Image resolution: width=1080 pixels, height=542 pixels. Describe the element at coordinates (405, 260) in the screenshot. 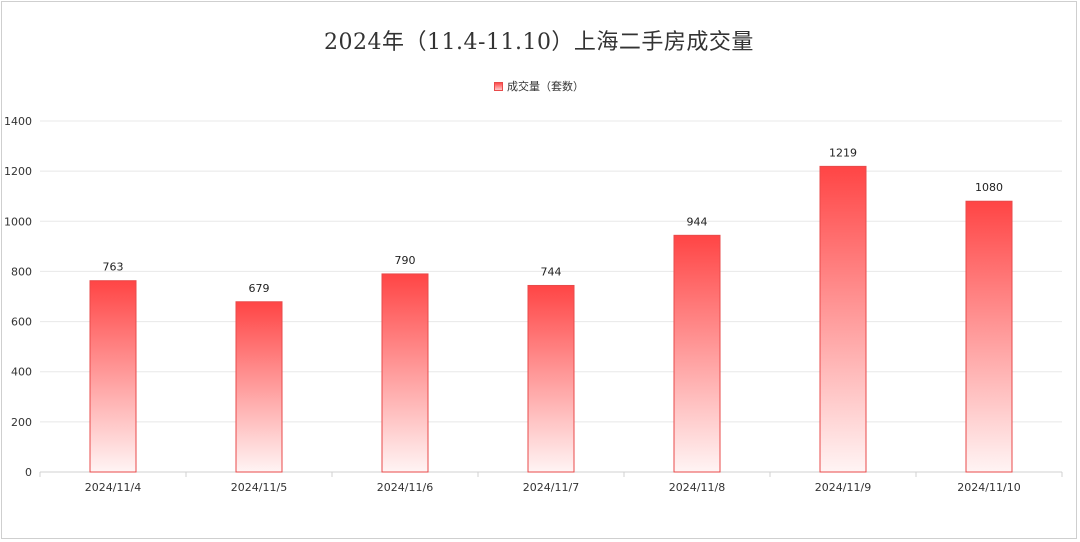

I see `data-label: 790` at that location.